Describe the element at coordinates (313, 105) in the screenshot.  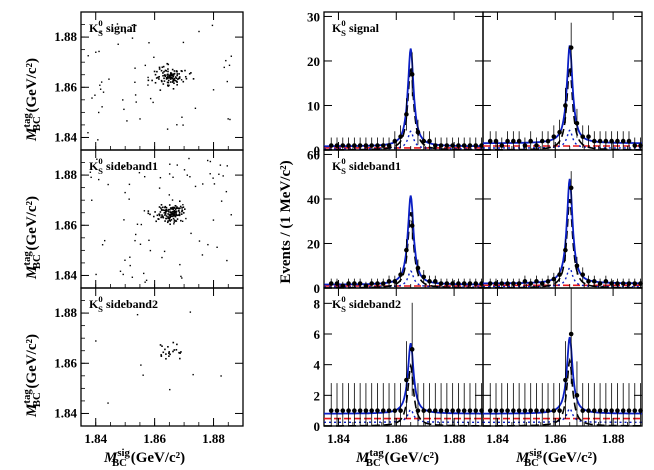
I see `y-tick-label: 10` at that location.